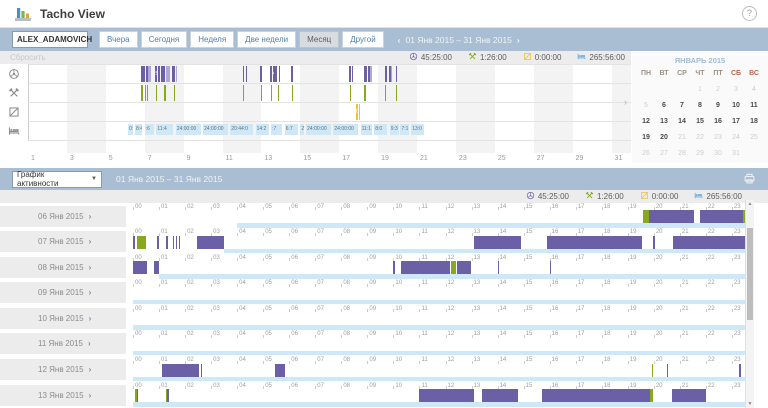 The image size is (768, 408). I want to click on calendar-day: 20, so click(664, 137).